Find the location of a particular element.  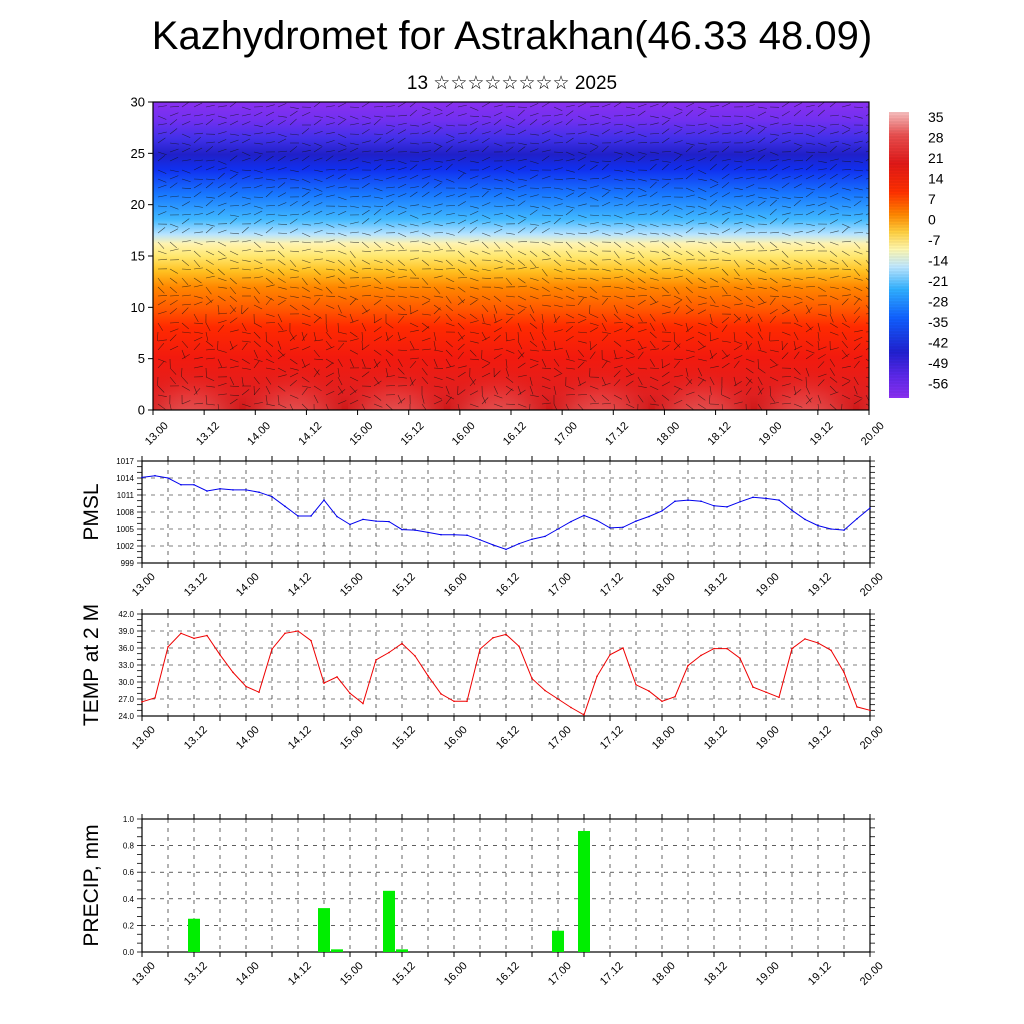

precip-bar is located at coordinates (584, 891).